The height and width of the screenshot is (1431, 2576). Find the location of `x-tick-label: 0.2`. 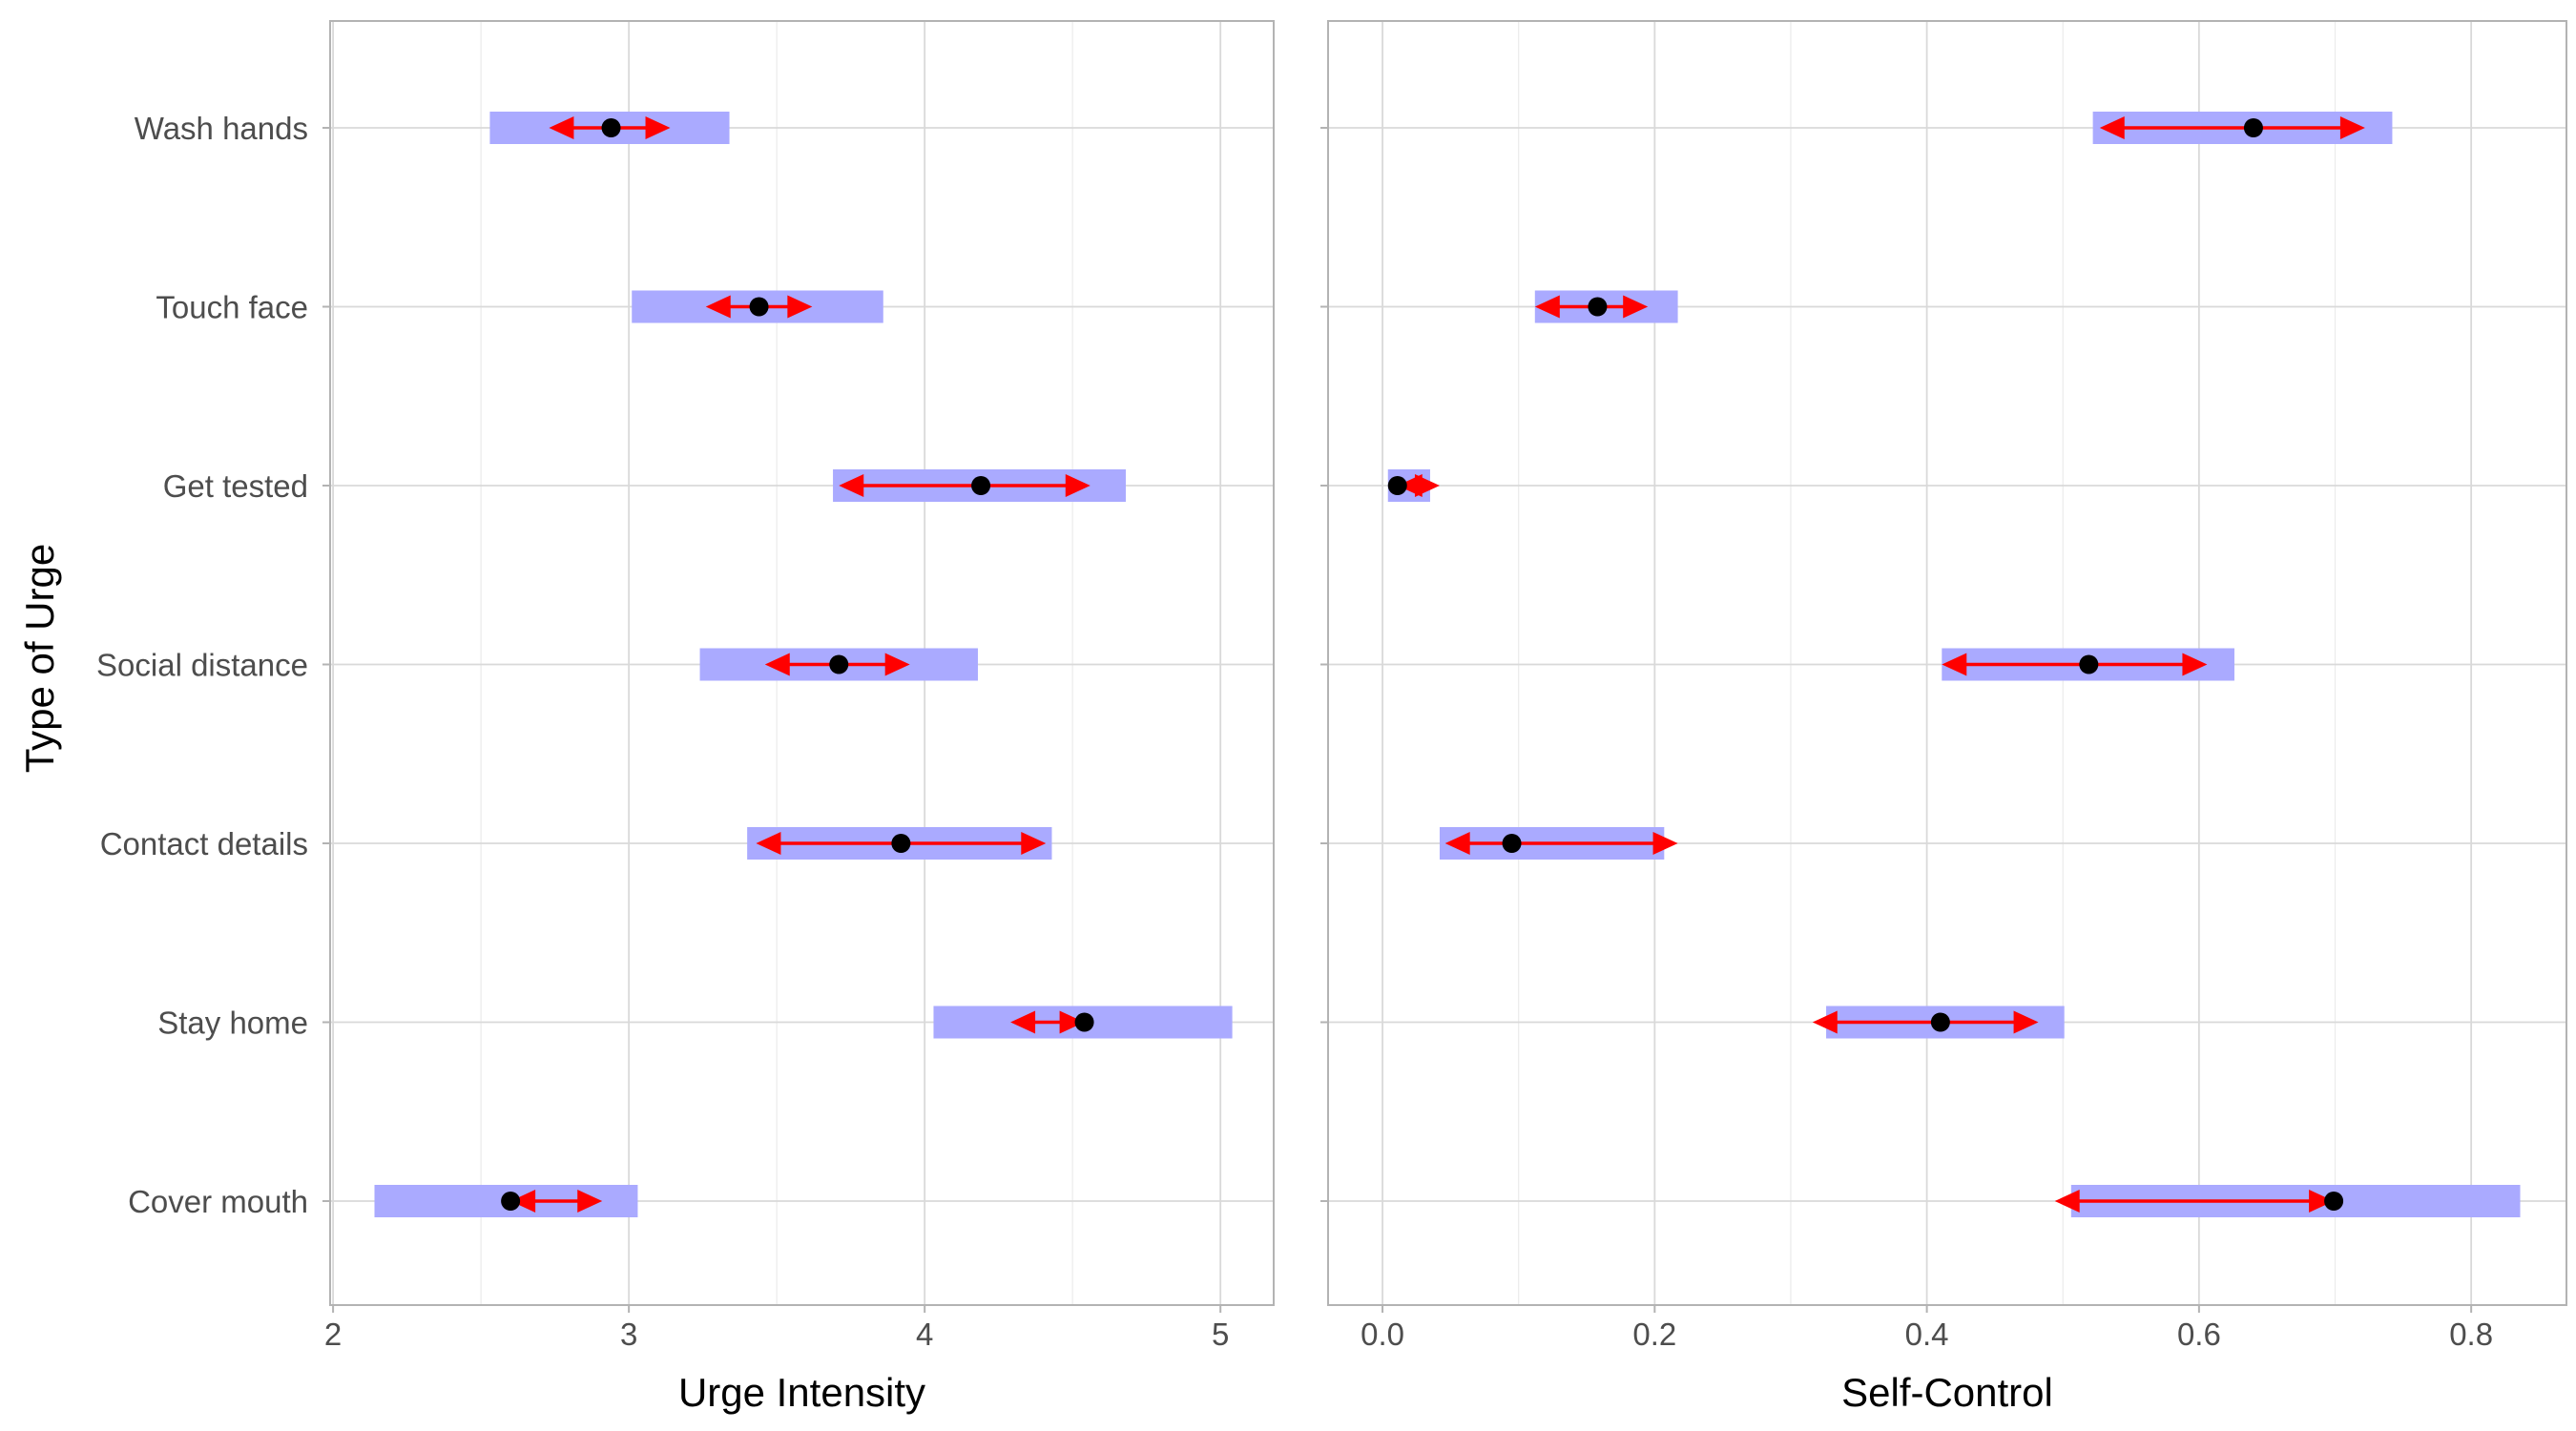

x-tick-label: 0.2 is located at coordinates (1654, 1334).